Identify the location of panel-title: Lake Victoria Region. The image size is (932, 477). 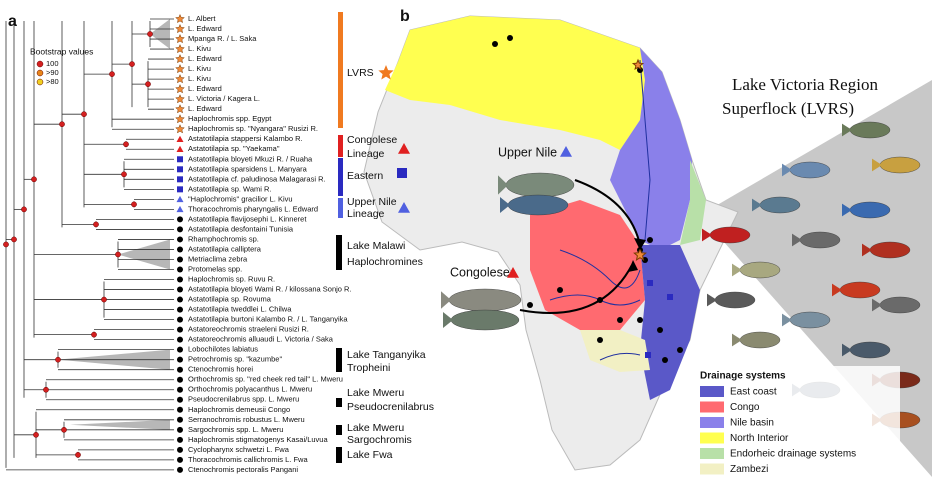
(805, 84).